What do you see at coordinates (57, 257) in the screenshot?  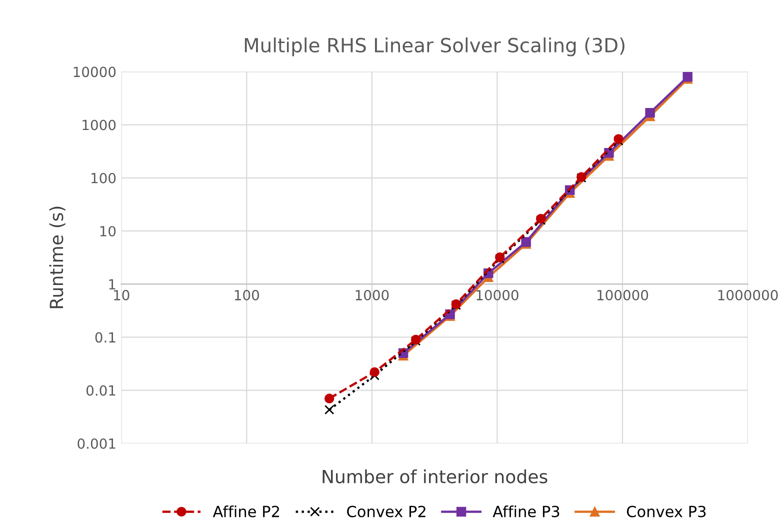 I see `y-axis-title: Runtime (s)` at bounding box center [57, 257].